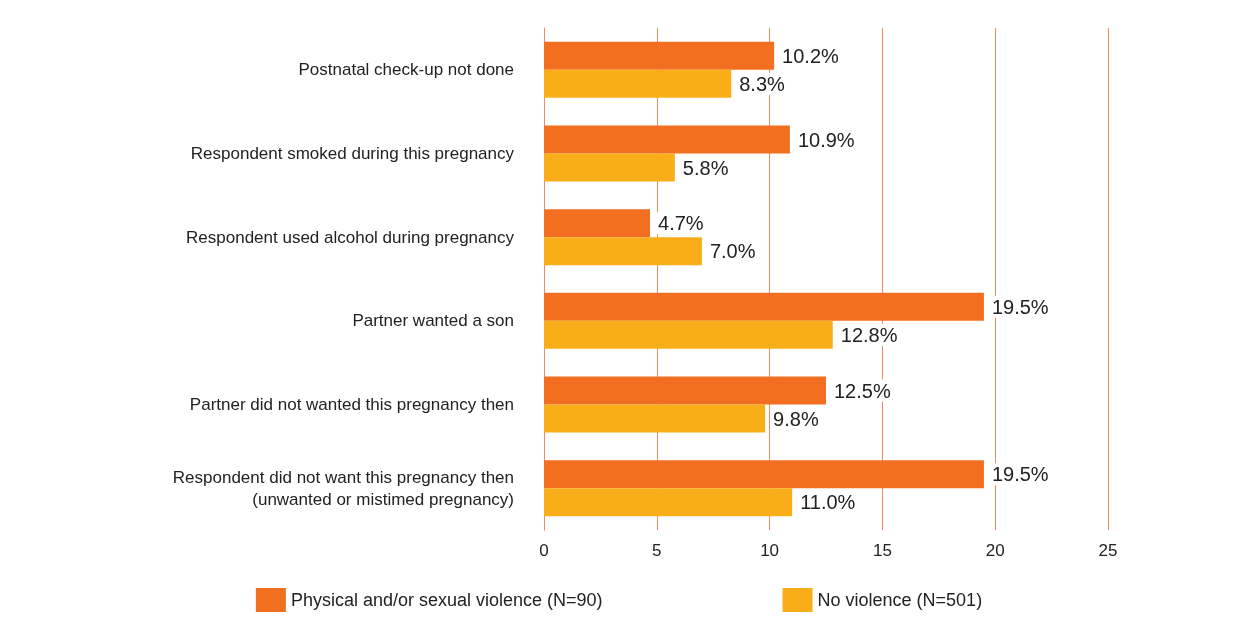 The width and height of the screenshot is (1238, 625). What do you see at coordinates (882, 550) in the screenshot?
I see `x-tick-label: 15` at bounding box center [882, 550].